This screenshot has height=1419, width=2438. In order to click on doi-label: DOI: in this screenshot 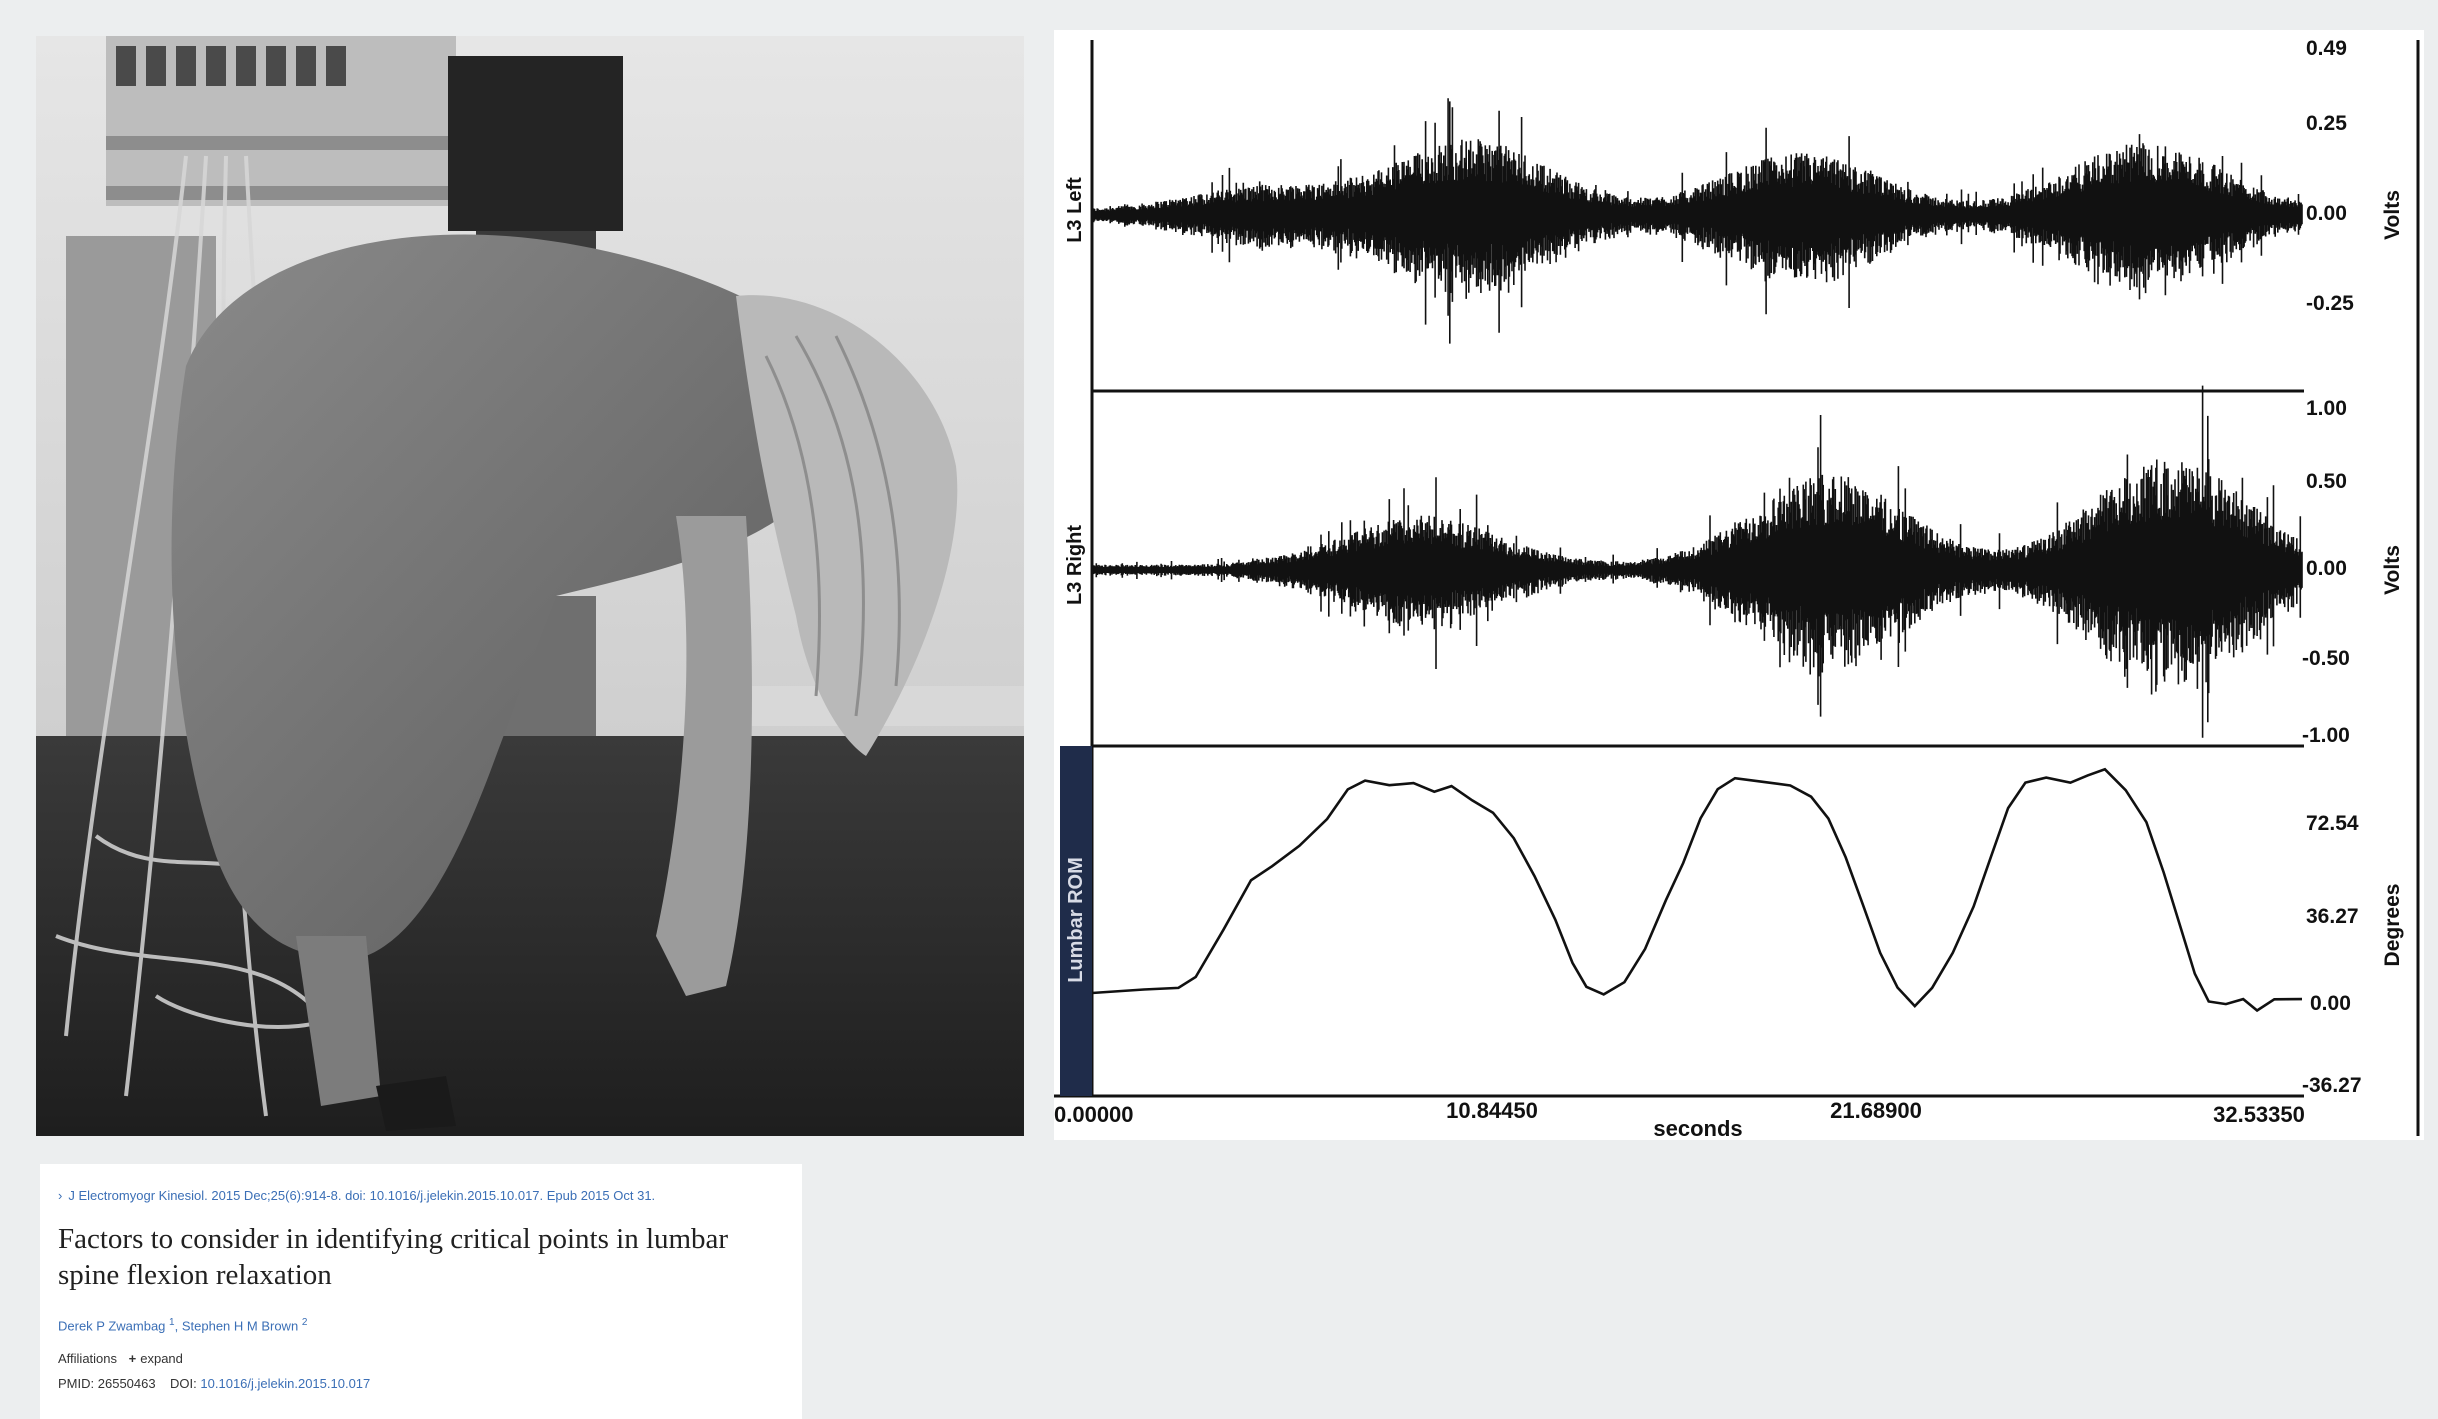, I will do `click(183, 1384)`.